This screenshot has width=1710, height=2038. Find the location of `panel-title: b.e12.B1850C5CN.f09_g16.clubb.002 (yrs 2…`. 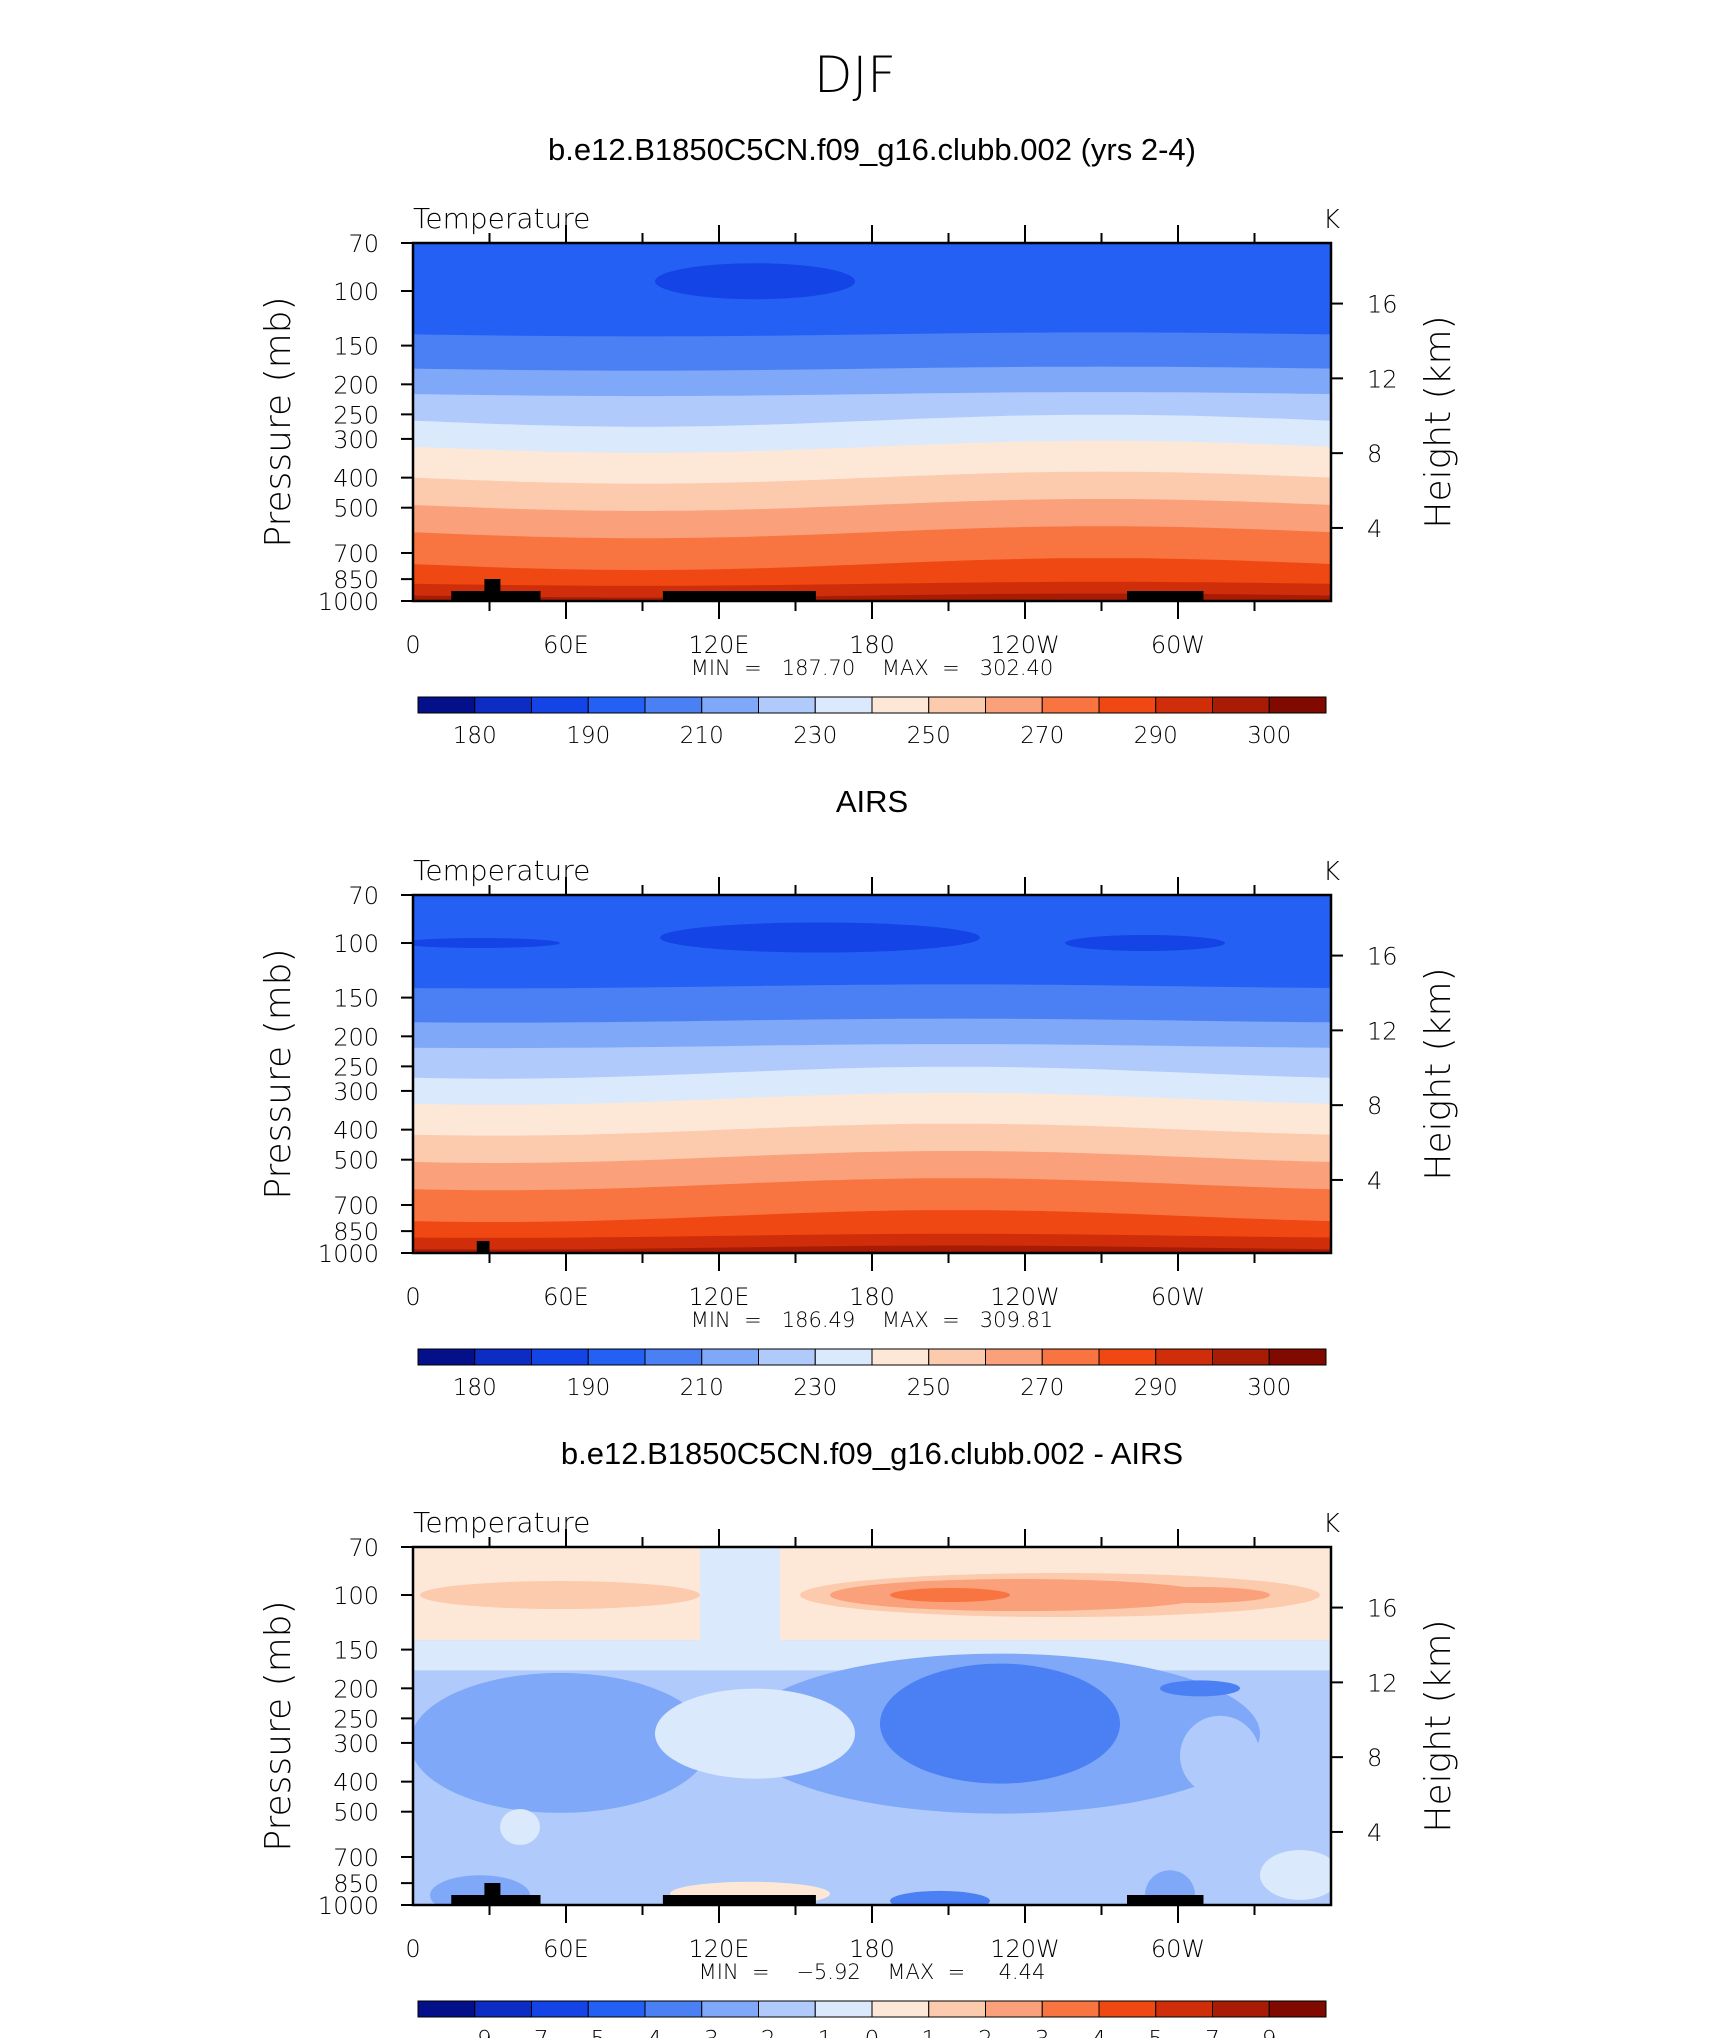

panel-title: b.e12.B1850C5CN.f09_g16.clubb.002 (yrs 2… is located at coordinates (872, 149).